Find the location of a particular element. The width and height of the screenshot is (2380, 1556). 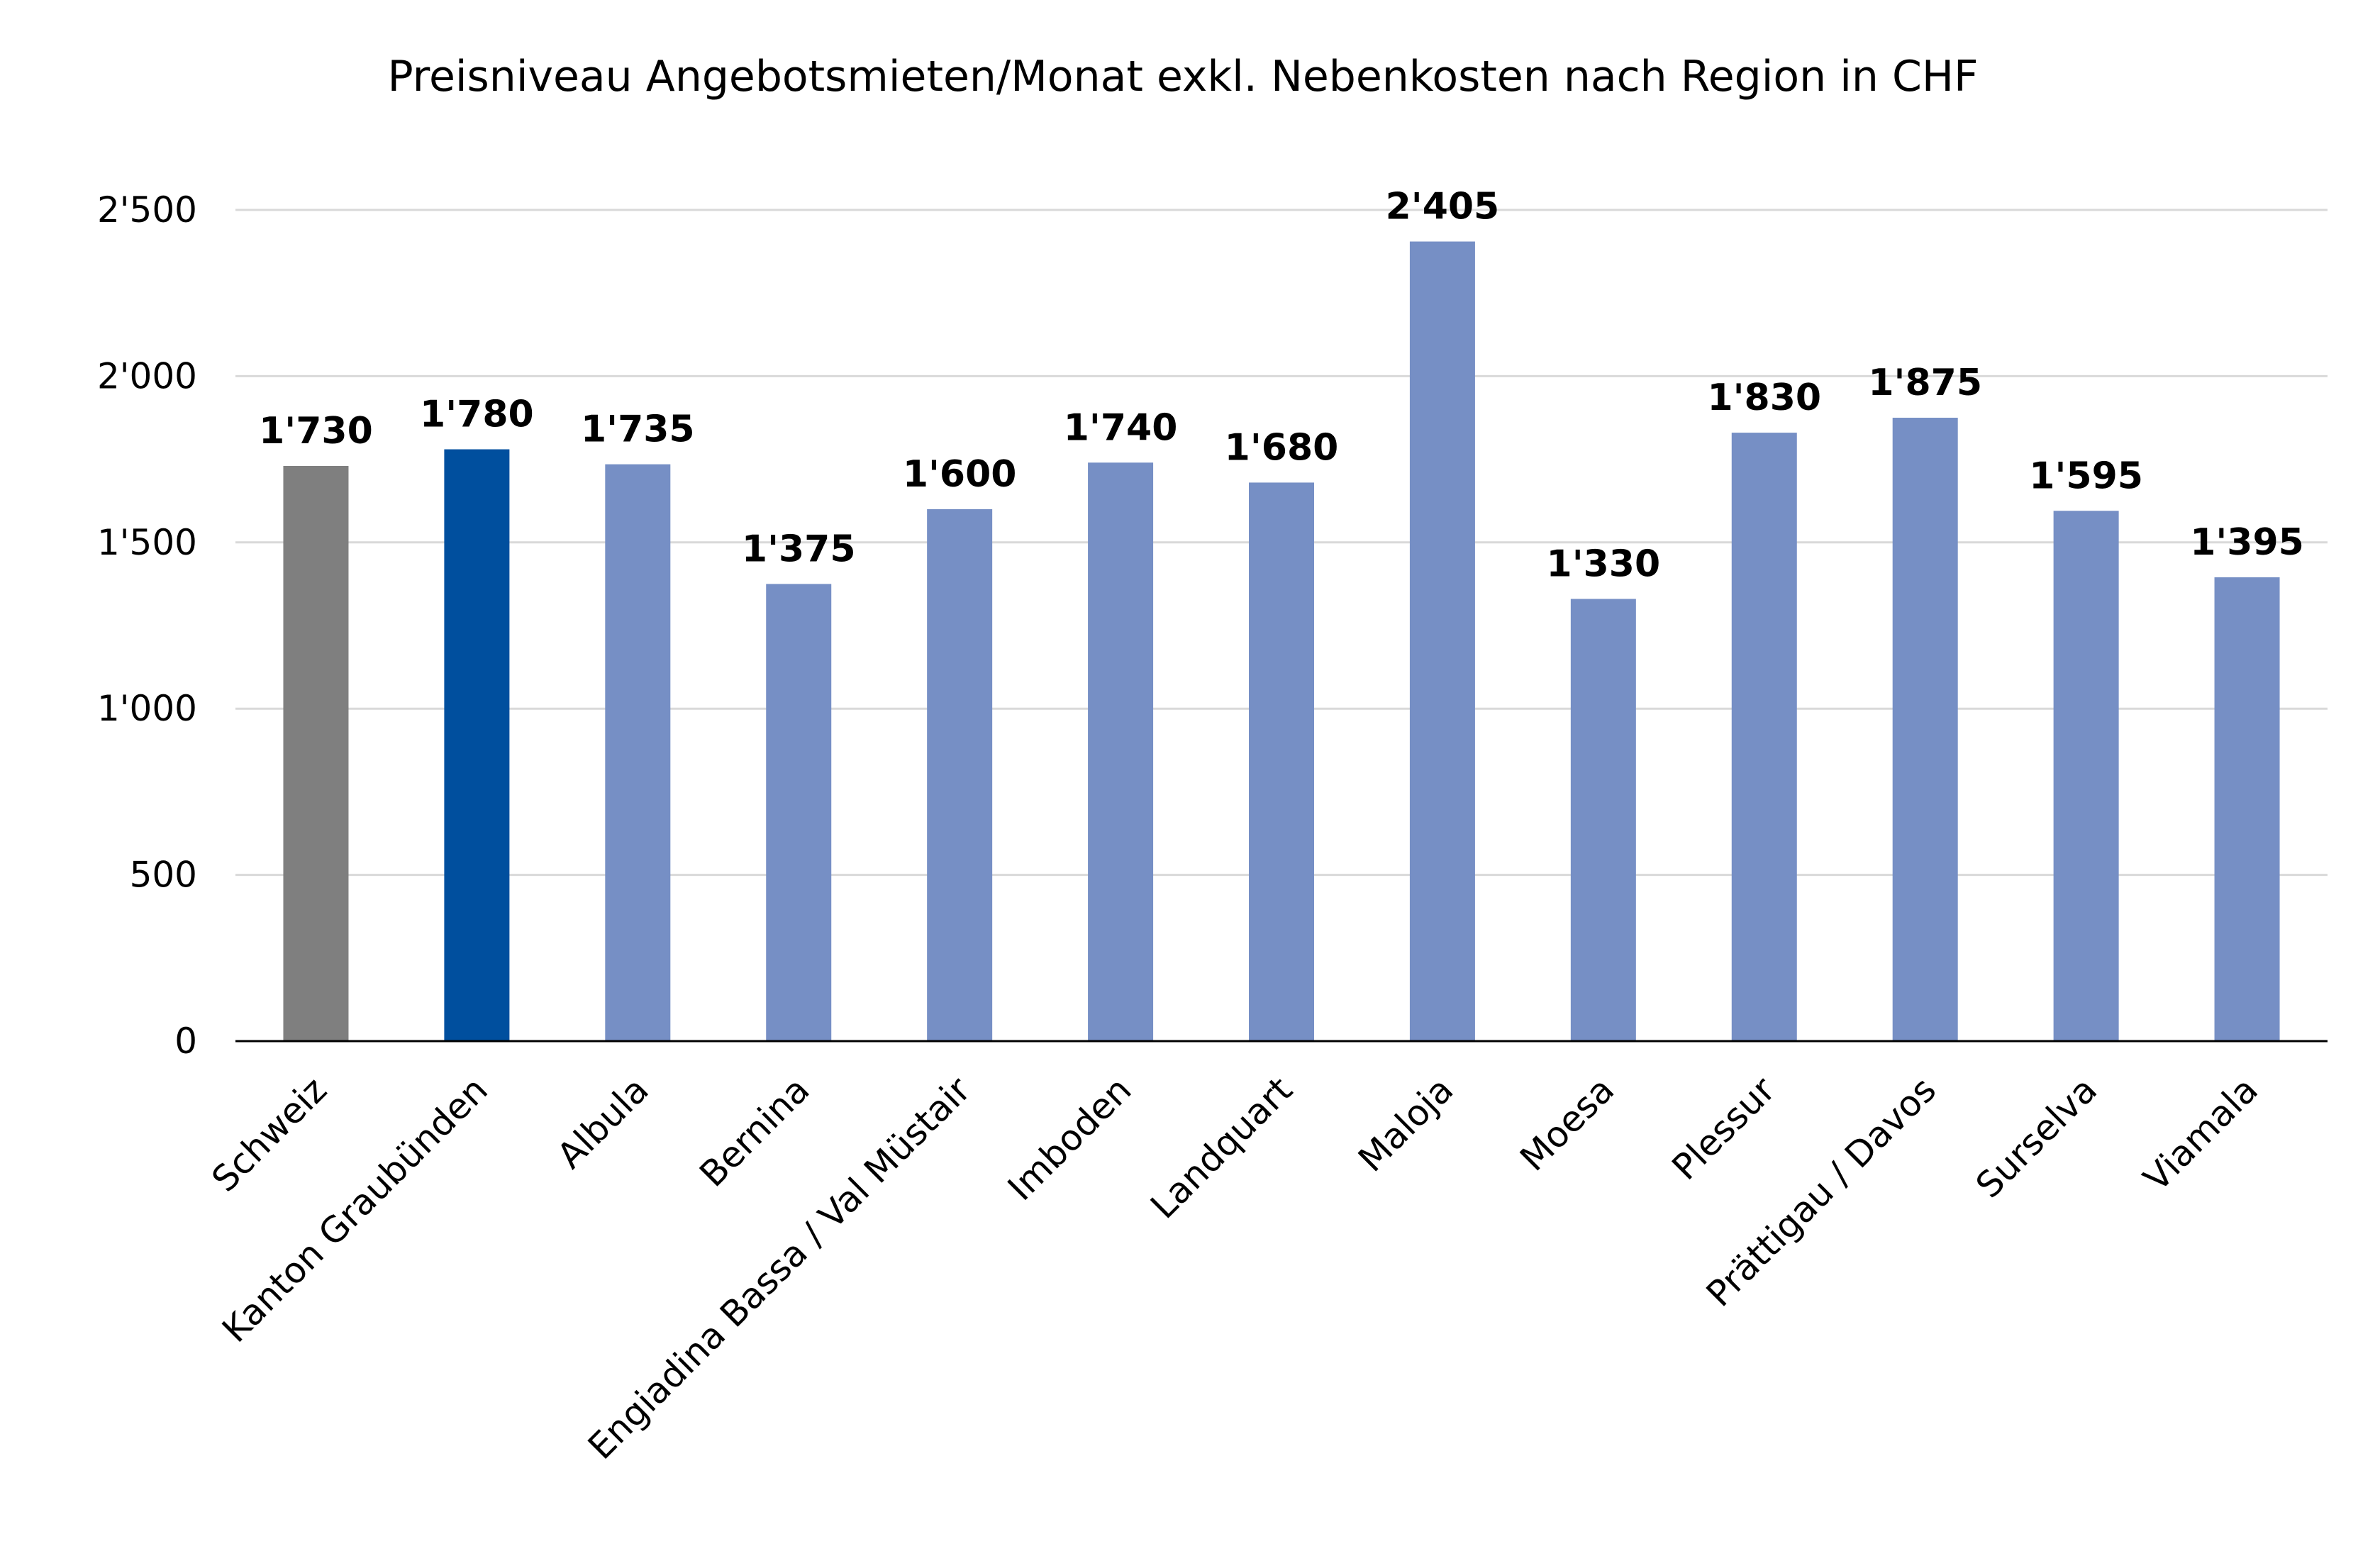

y-tick-label: 1'500 is located at coordinates (147, 542).